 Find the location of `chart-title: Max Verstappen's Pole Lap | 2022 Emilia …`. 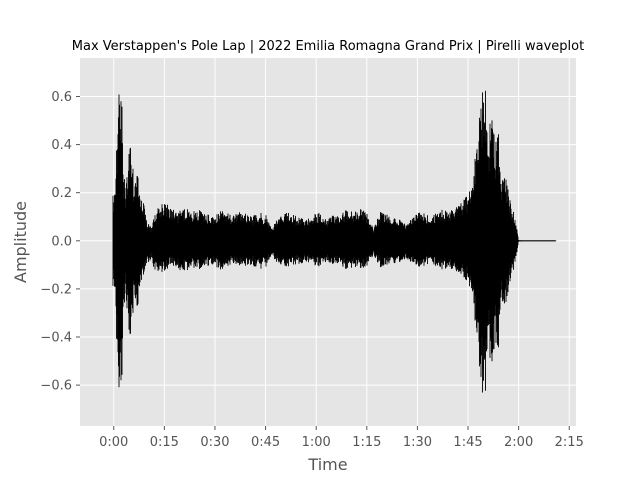

chart-title: Max Verstappen's Pole Lap | 2022 Emilia … is located at coordinates (328, 46).